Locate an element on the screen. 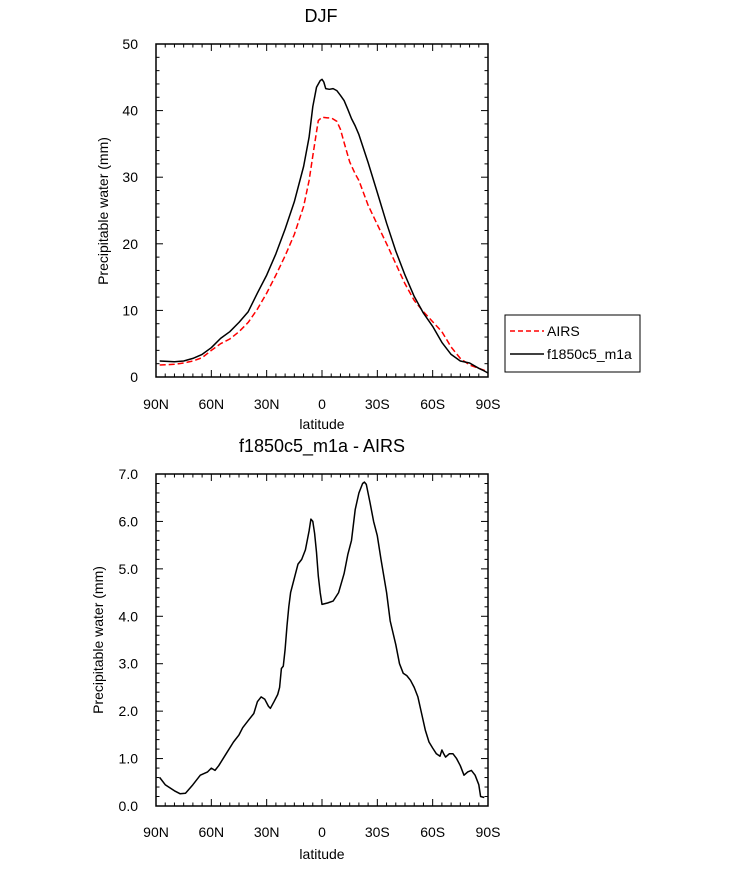 The width and height of the screenshot is (733, 869). y-tick-label: 6.0 is located at coordinates (129, 521).